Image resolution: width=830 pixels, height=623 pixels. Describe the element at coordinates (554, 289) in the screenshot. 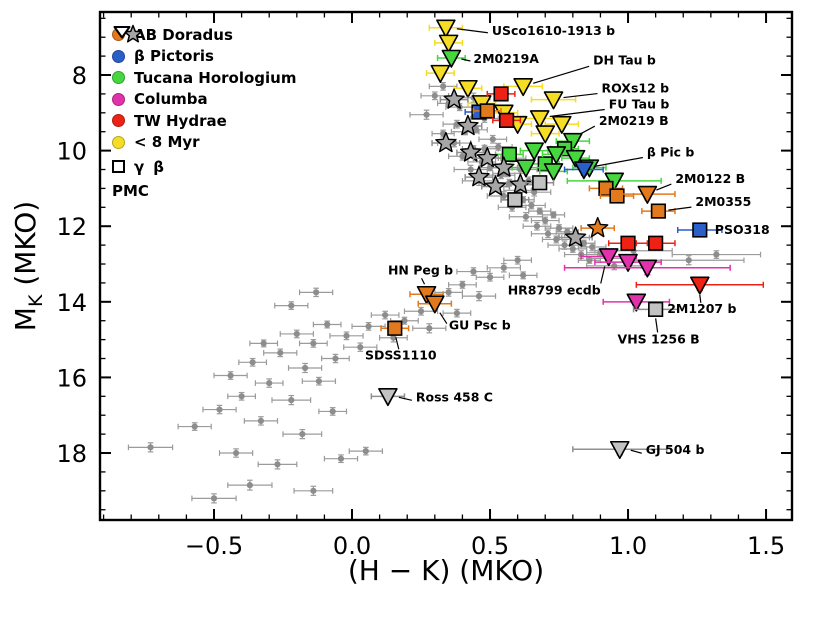

I see `svg-text: HR8799 ecdb` at that location.